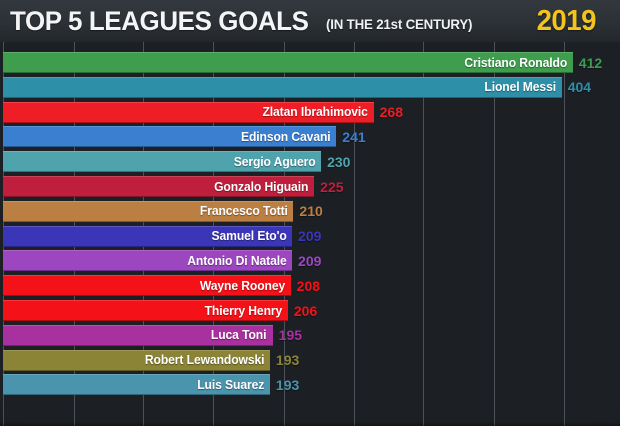  I want to click on bar: Wayne Rooney, so click(147, 286).